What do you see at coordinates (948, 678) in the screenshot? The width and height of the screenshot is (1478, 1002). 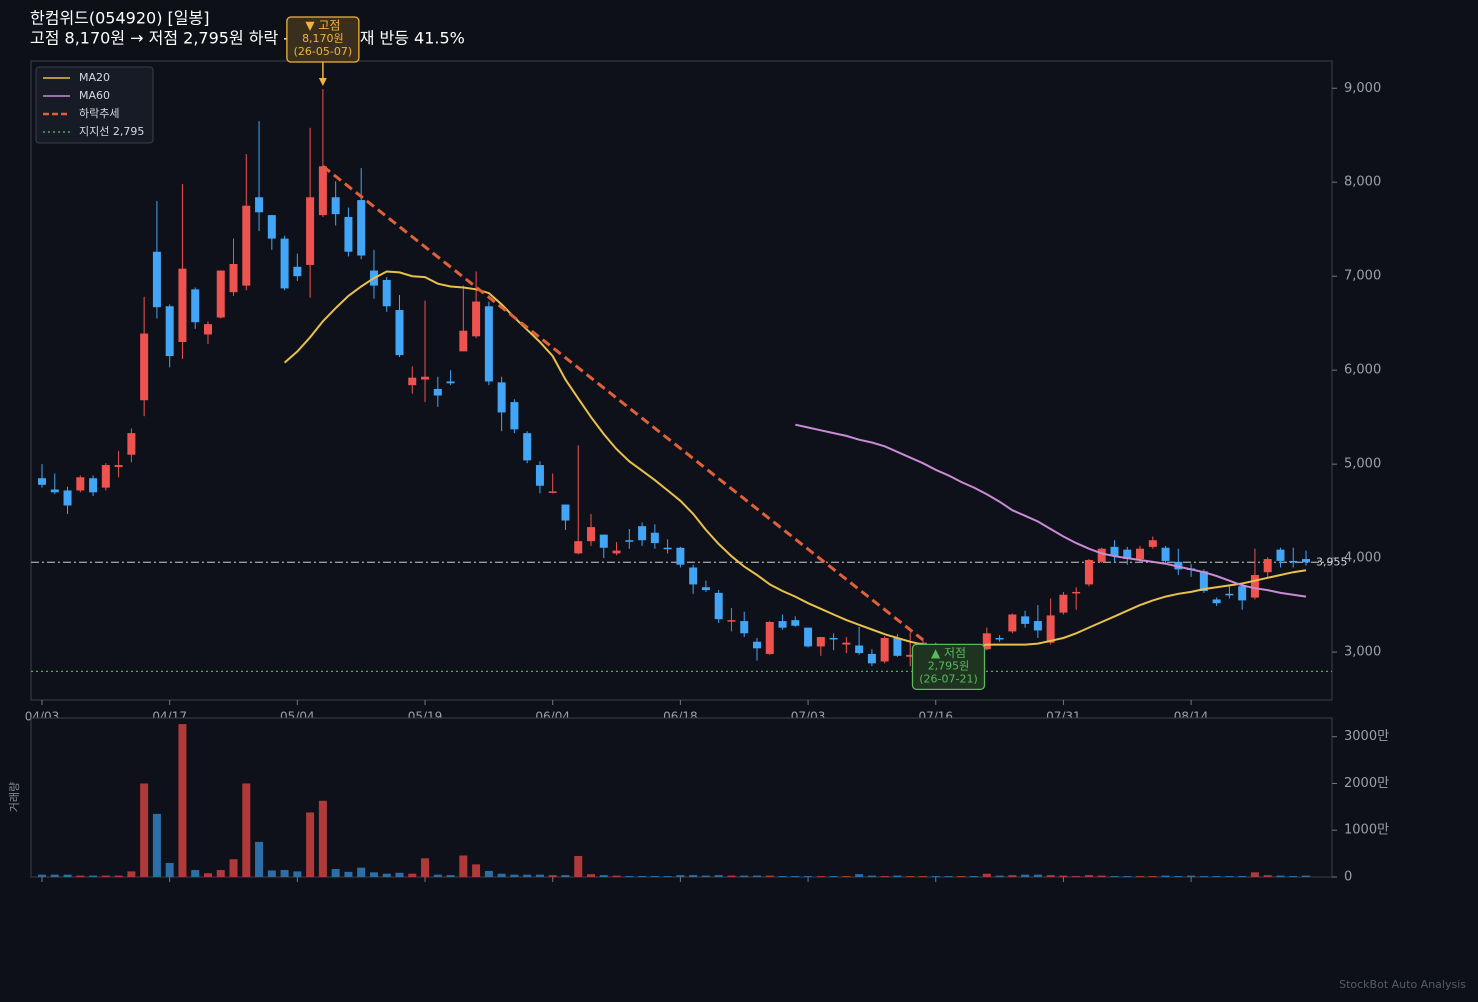 I see `annotation-text: (26-07-21)` at bounding box center [948, 678].